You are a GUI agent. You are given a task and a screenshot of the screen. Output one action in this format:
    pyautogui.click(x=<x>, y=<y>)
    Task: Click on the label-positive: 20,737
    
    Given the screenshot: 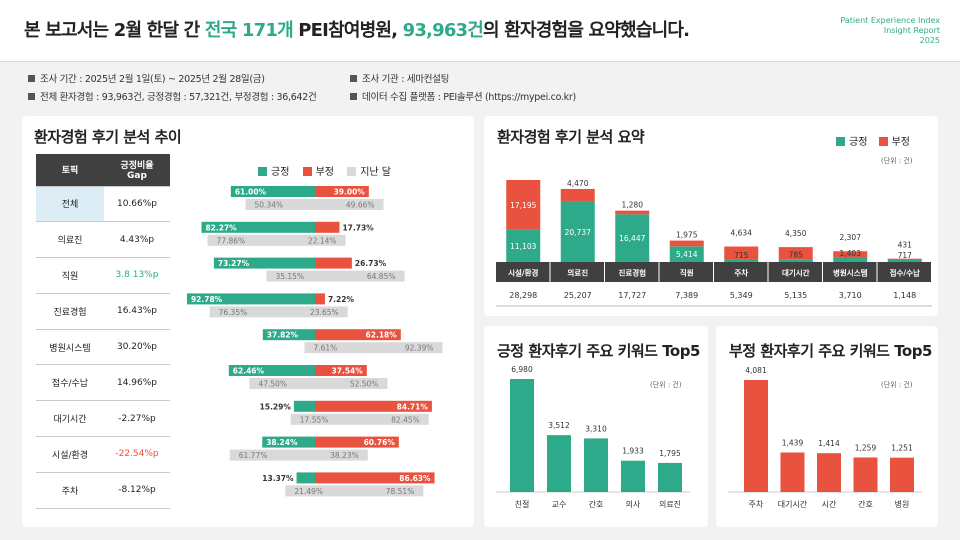 What is the action you would take?
    pyautogui.click(x=578, y=232)
    